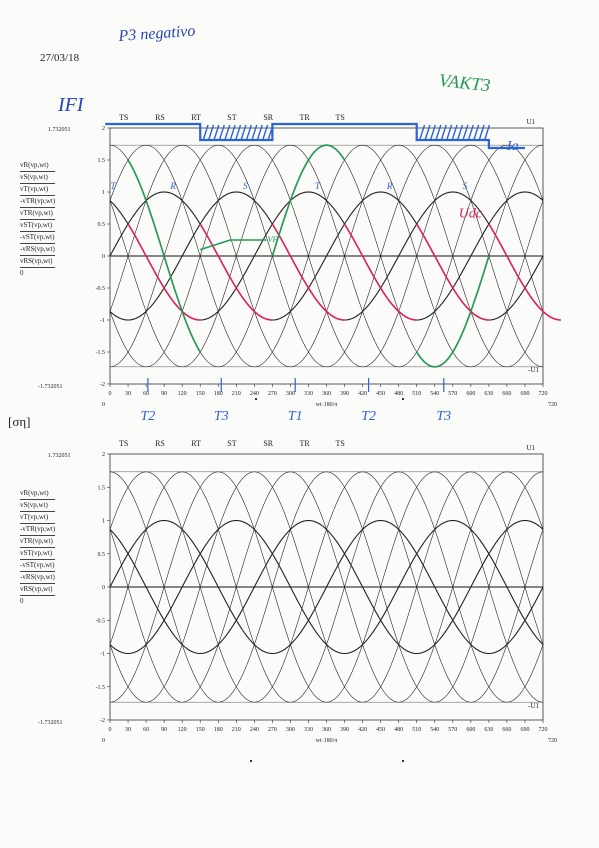 The width and height of the screenshot is (599, 848). I want to click on x-tick-label: 420, so click(362, 394).